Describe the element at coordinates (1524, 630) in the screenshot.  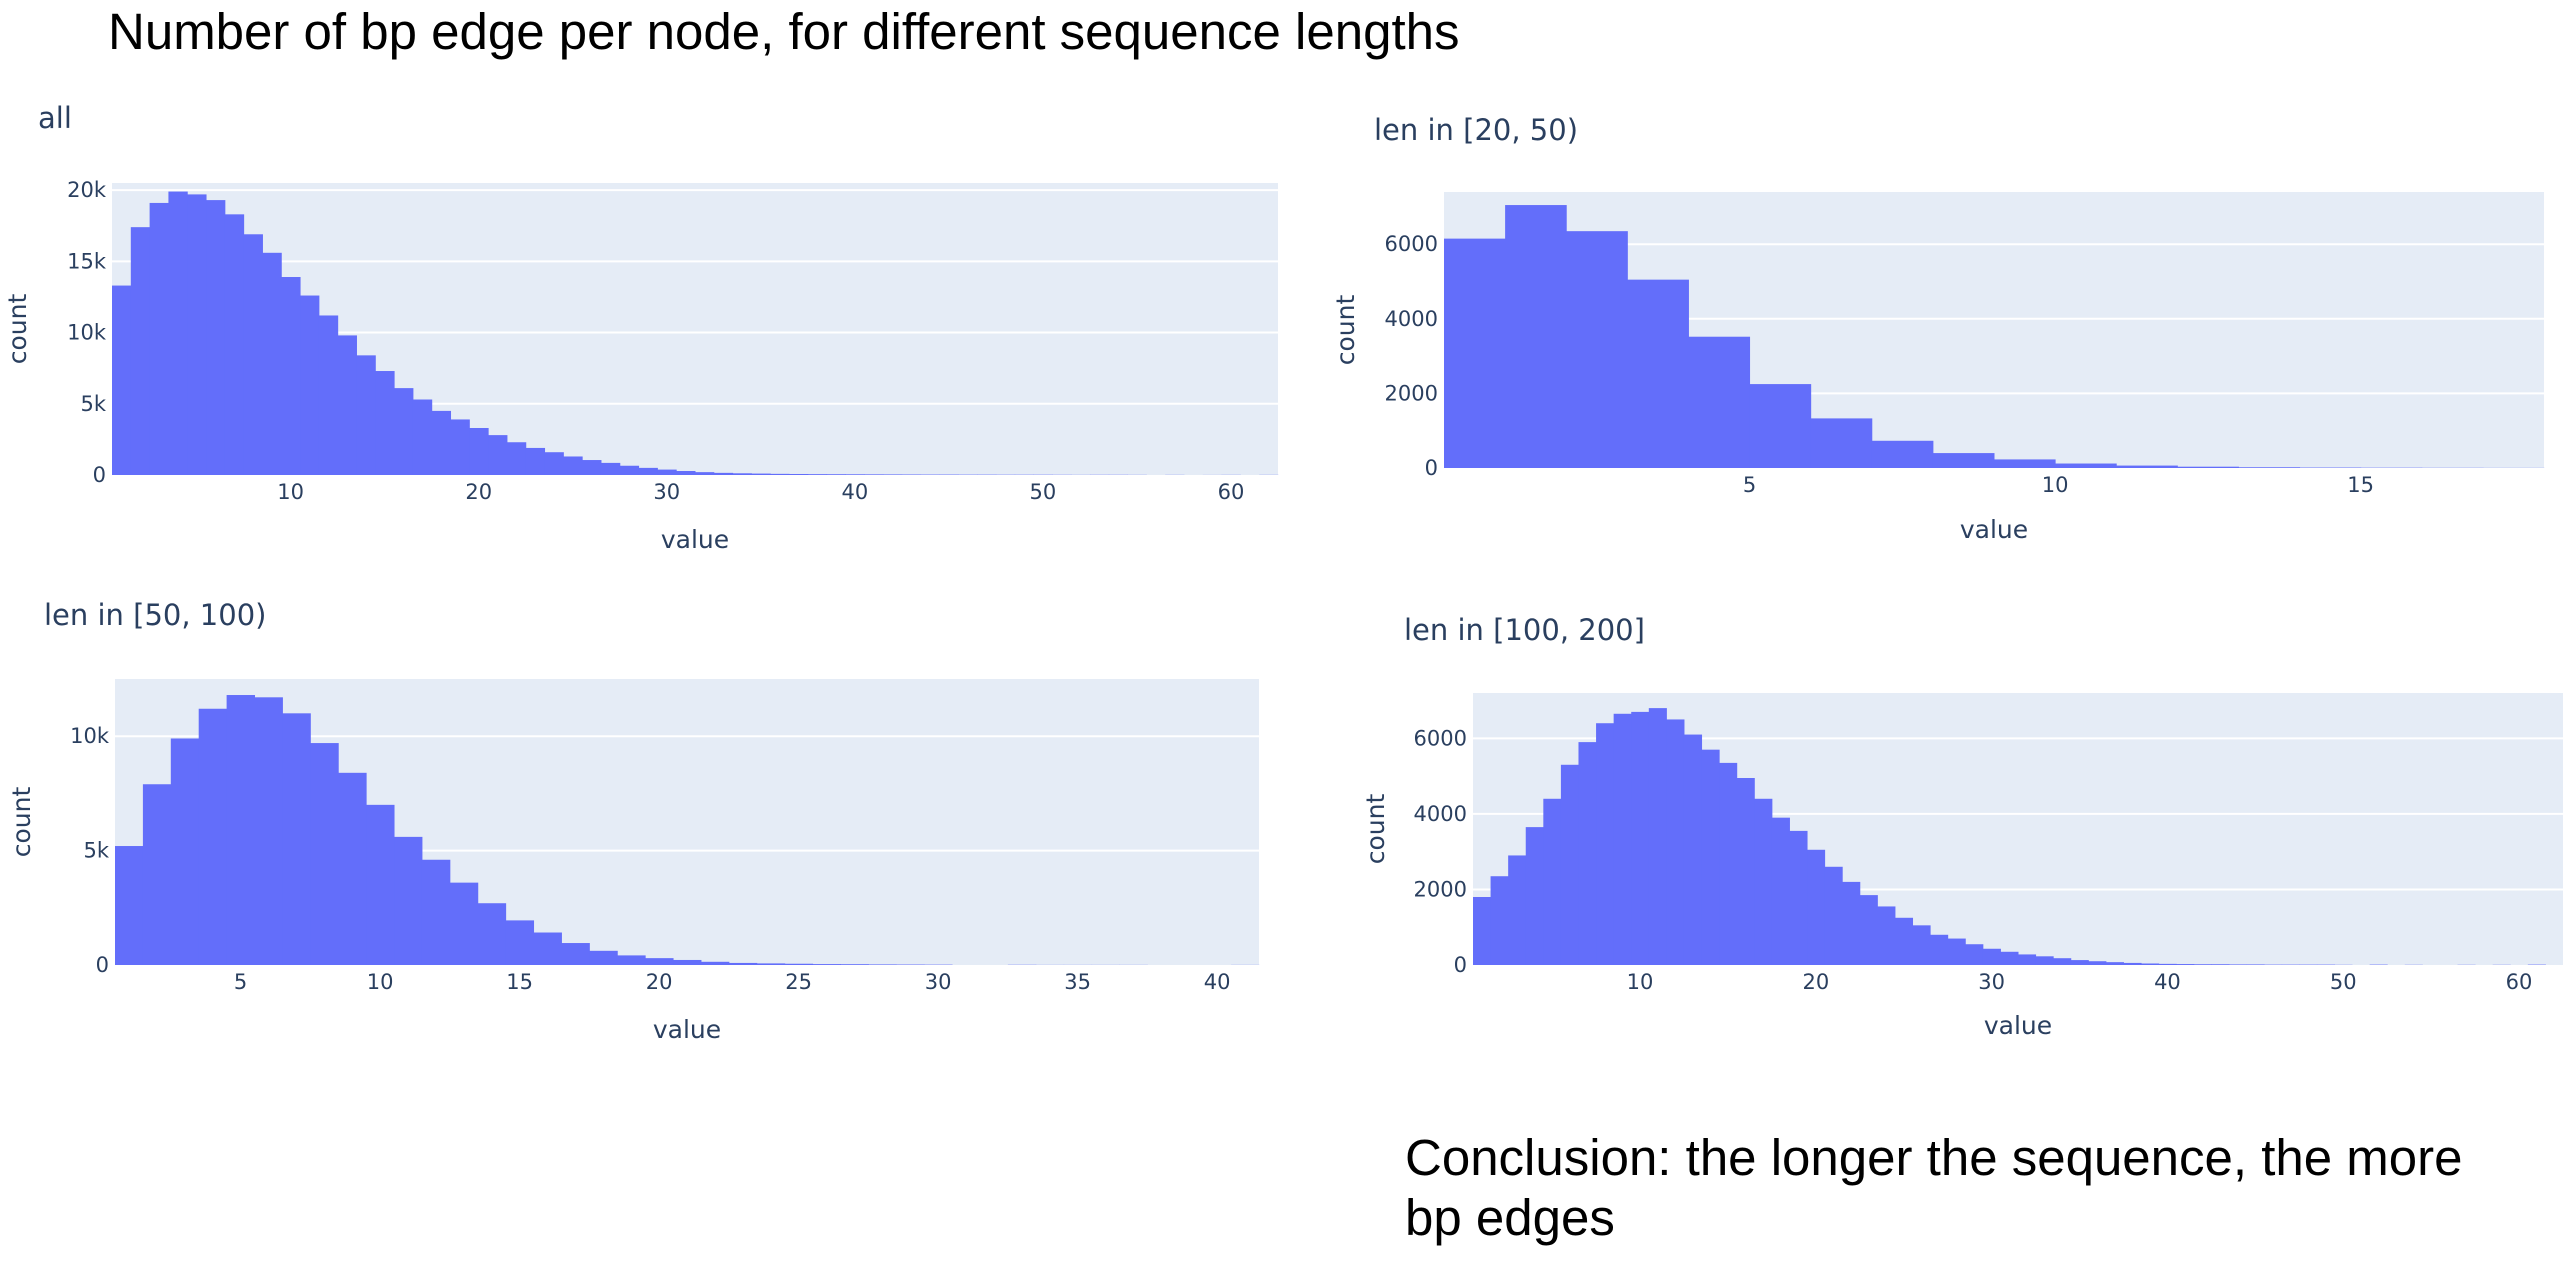
I see `subplot-title: len in [100, 200]` at that location.